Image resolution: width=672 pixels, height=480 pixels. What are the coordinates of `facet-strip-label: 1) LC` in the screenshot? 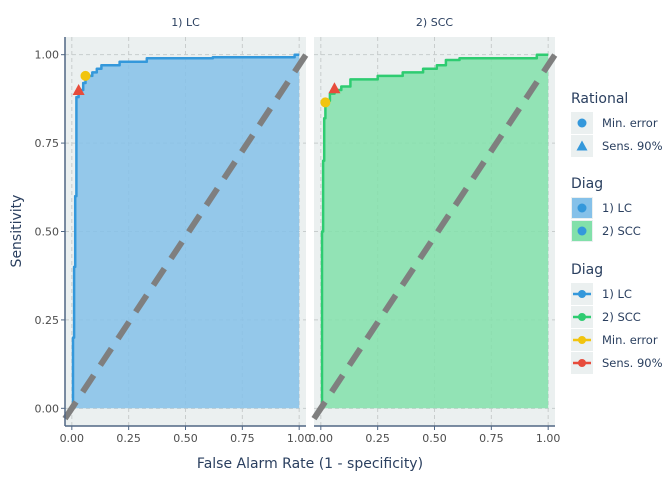 It's located at (185, 22).